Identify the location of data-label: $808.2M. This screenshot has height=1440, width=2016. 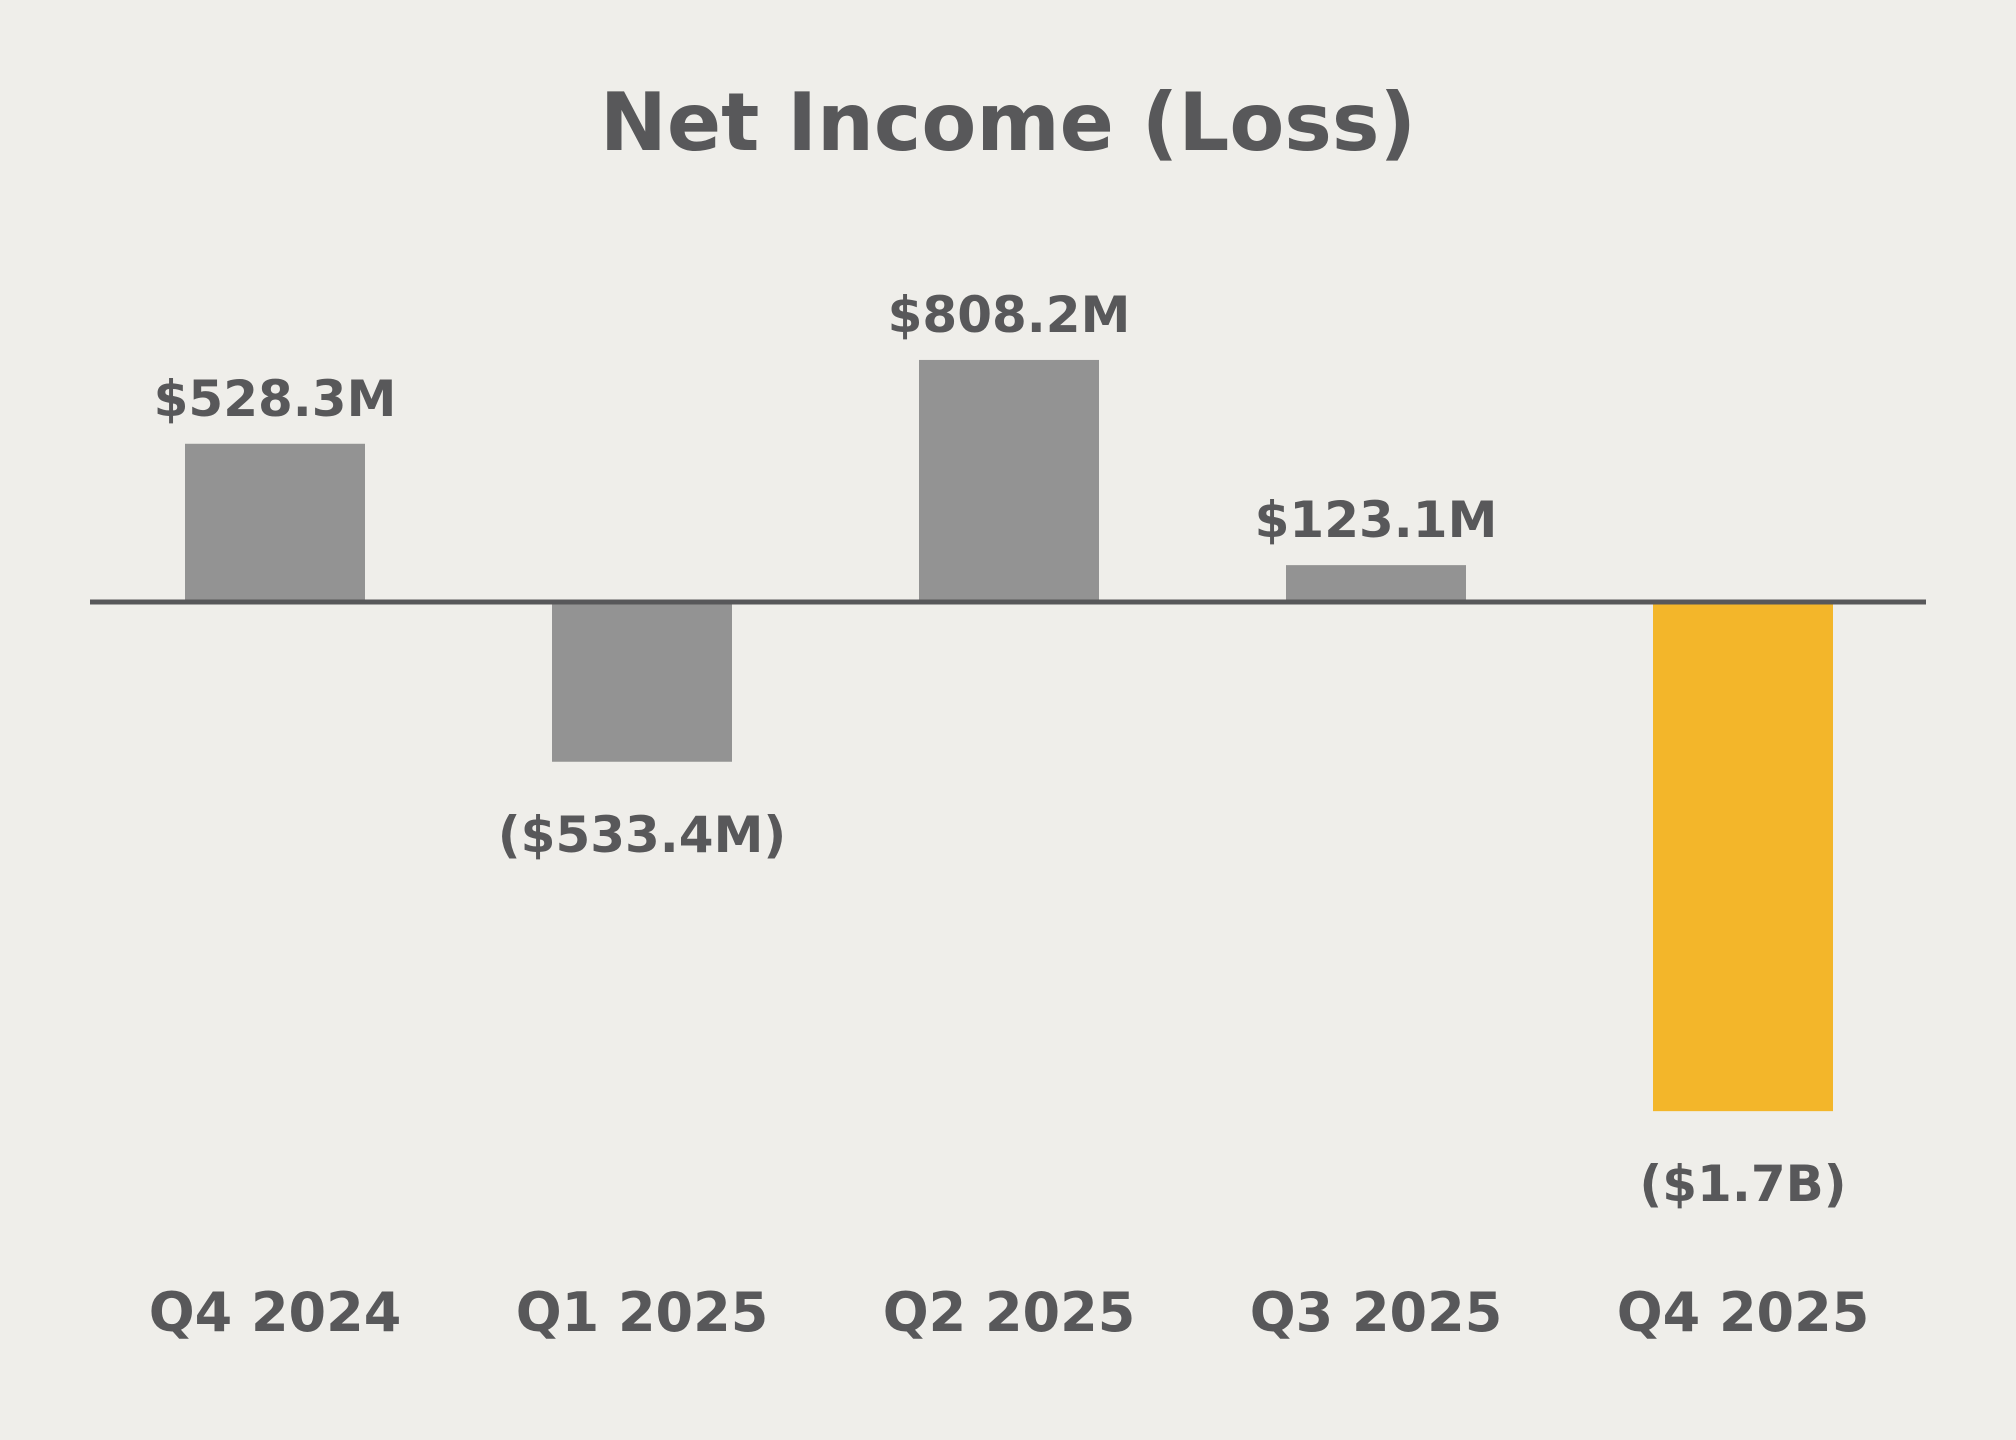
(1009, 315).